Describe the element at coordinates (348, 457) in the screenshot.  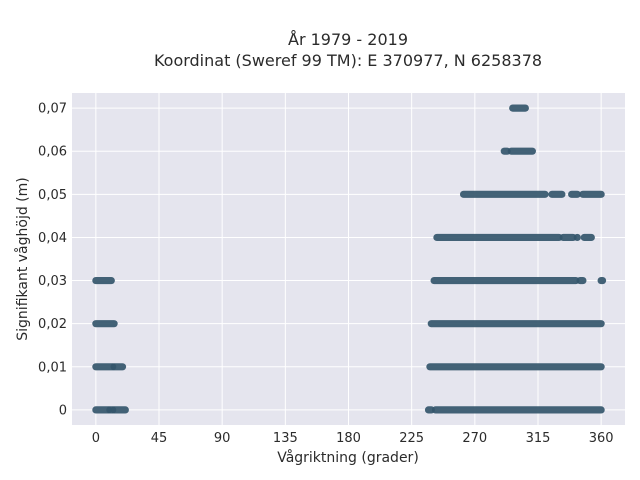
I see `x-axis-label: Vågriktning (grader)` at that location.